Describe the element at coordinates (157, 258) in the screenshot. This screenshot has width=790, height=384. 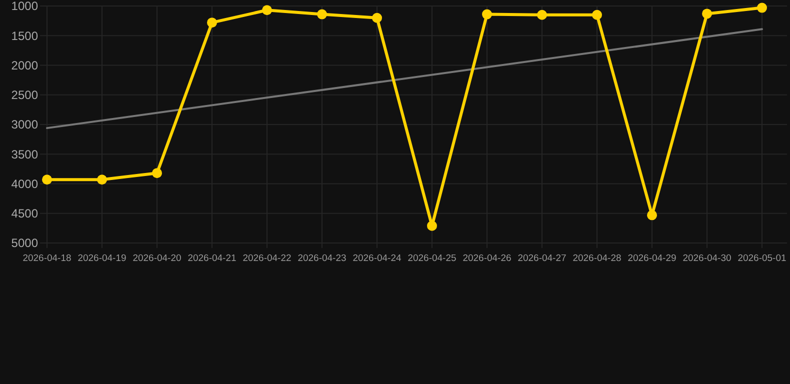
I see `x-tick-label: 2026-04-20` at that location.